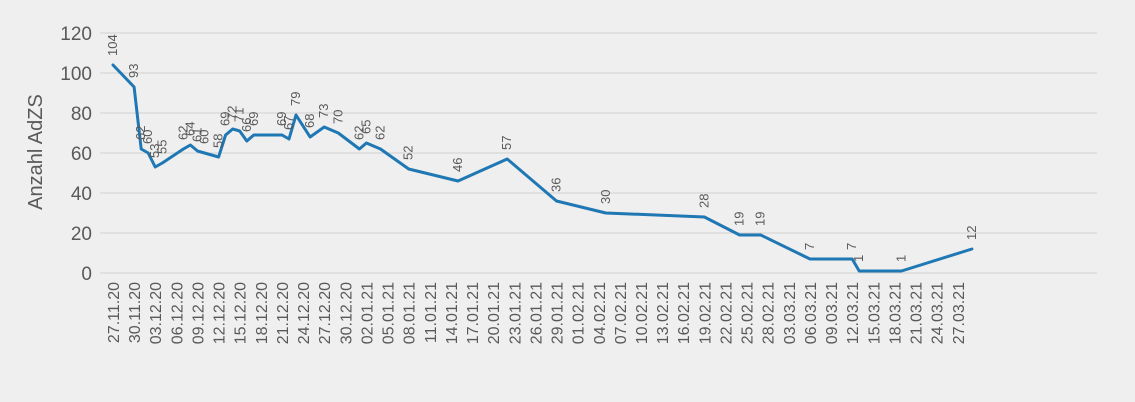 This screenshot has height=402, width=1135. I want to click on x-tick-label: 18.03.21, so click(895, 313).